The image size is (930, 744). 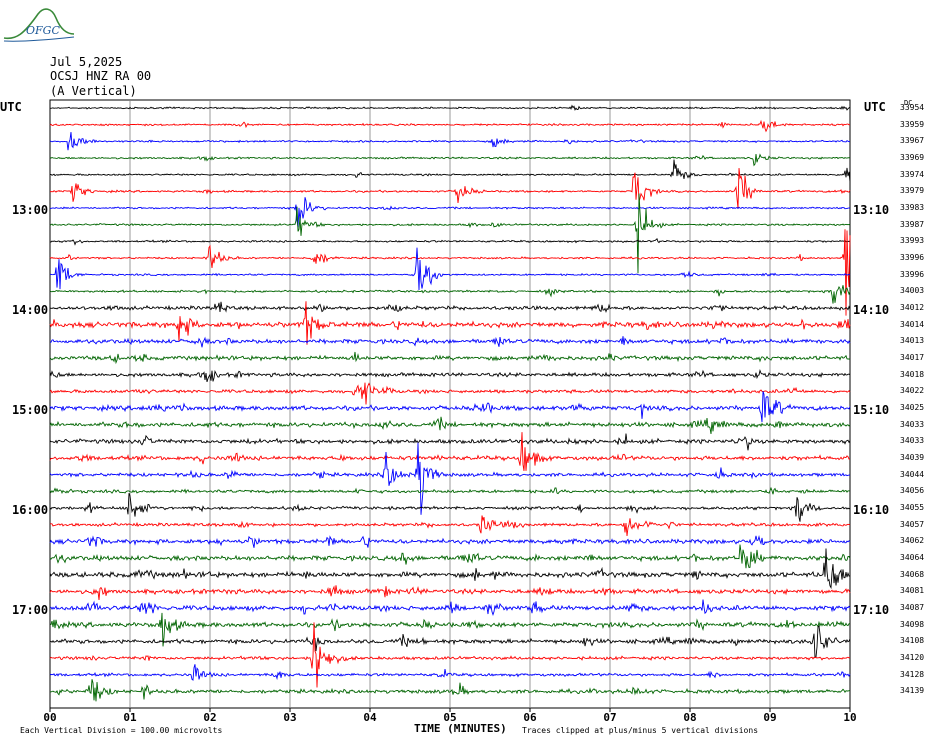 I want to click on time-label-left: 13:00, so click(x=30, y=210).